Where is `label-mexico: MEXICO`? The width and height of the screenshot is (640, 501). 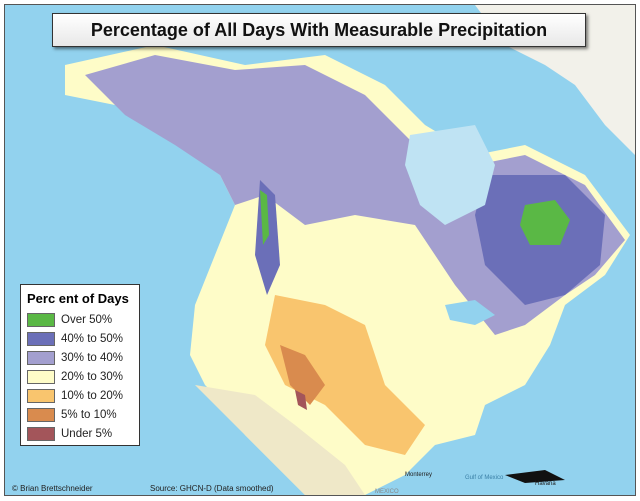
label-mexico: MEXICO is located at coordinates (387, 492).